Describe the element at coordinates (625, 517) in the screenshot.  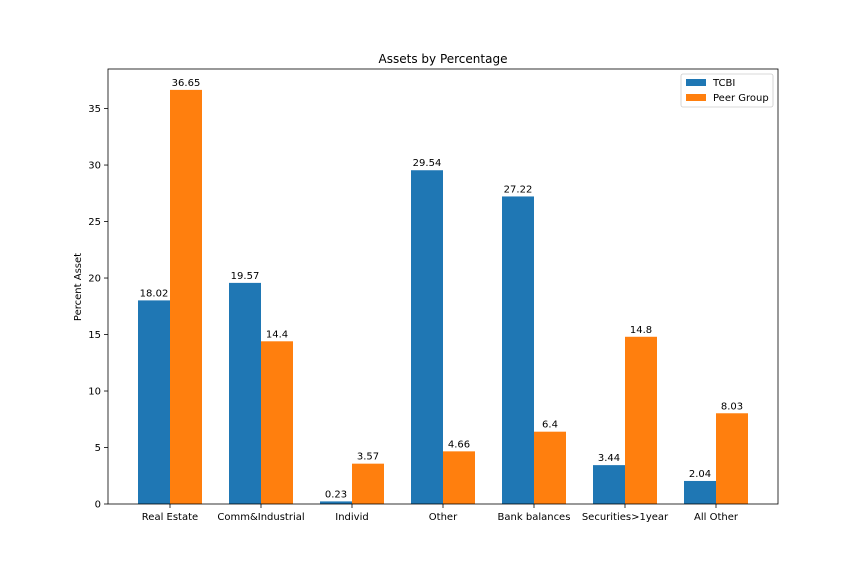
I see `x-tick-label: Securities>1year` at that location.